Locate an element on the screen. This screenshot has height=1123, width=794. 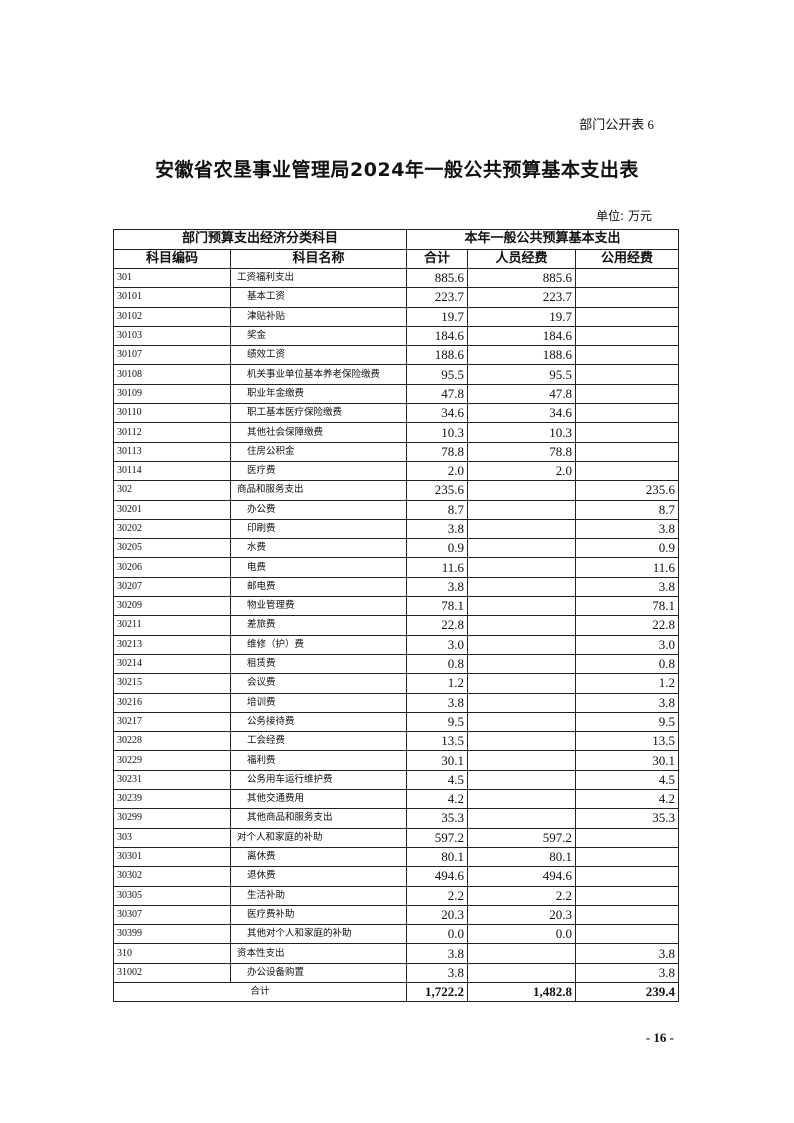
row-public: 0.9 is located at coordinates (627, 548).